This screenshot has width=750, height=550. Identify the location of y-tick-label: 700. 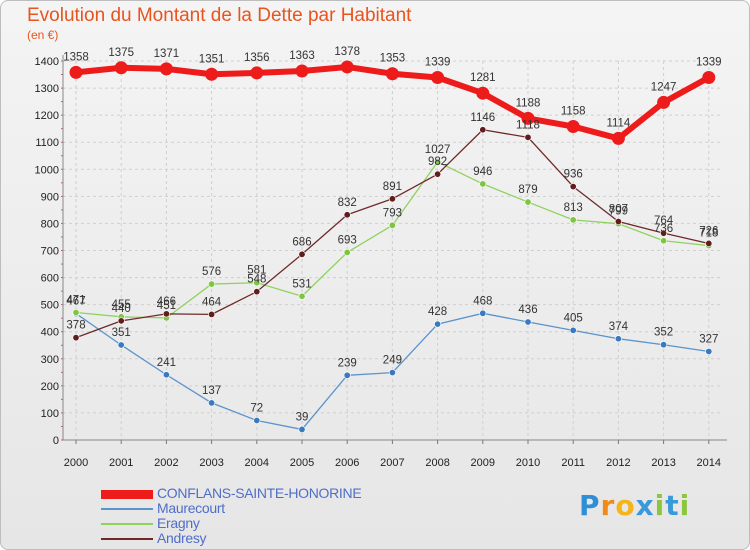
(50, 252).